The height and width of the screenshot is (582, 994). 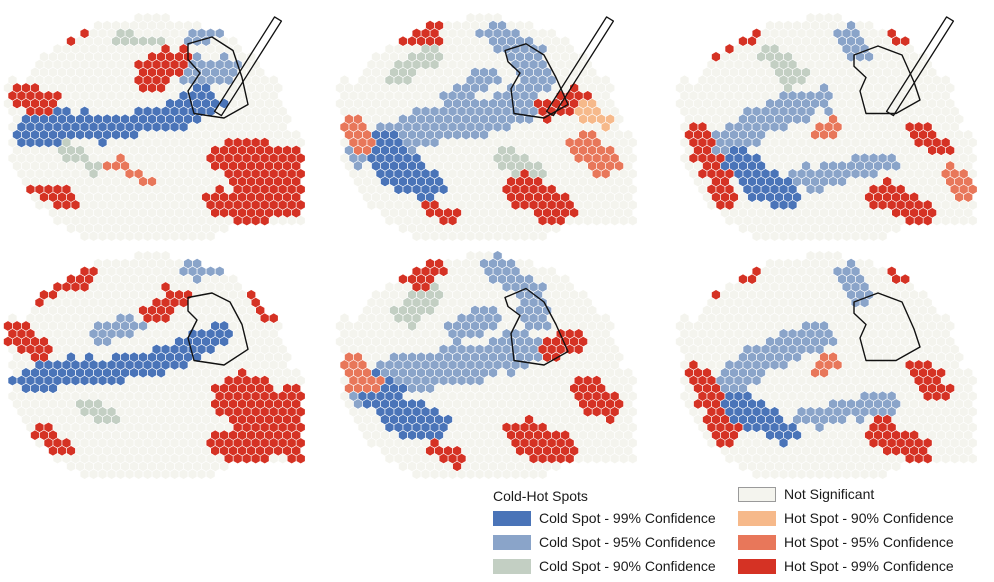 I want to click on legend-label-hot90: Hot Spot - 90% Confidence, so click(x=869, y=518).